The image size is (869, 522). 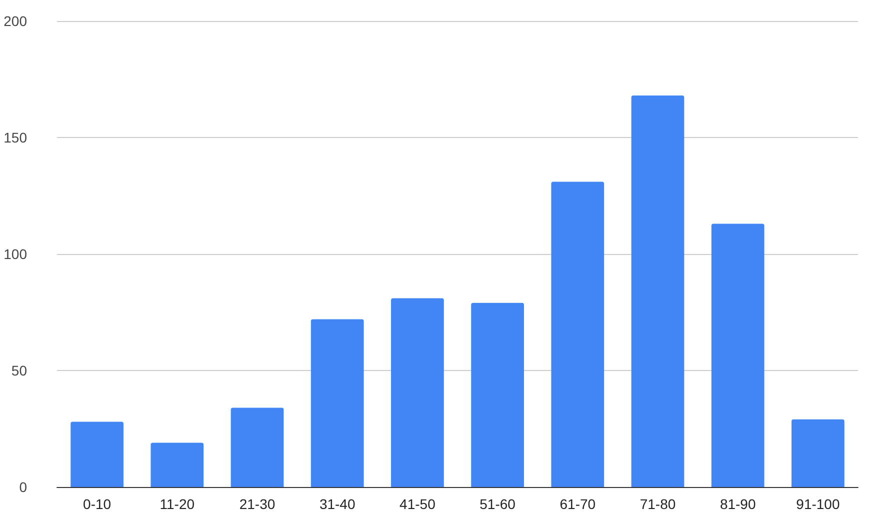 What do you see at coordinates (16, 138) in the screenshot?
I see `y-tick-label: 150` at bounding box center [16, 138].